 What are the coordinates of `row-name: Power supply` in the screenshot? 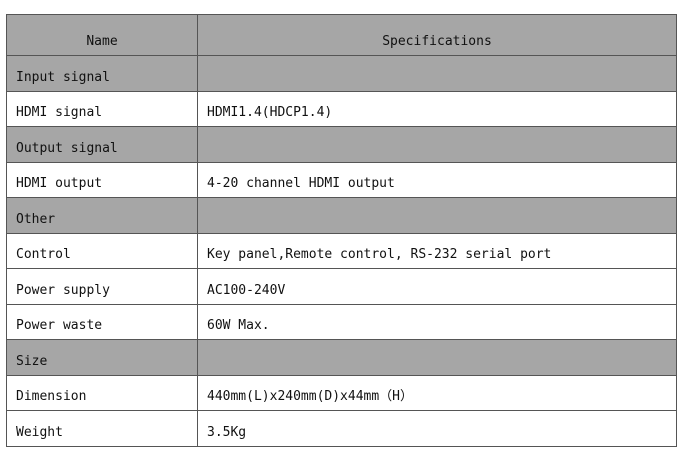 It's located at (102, 286).